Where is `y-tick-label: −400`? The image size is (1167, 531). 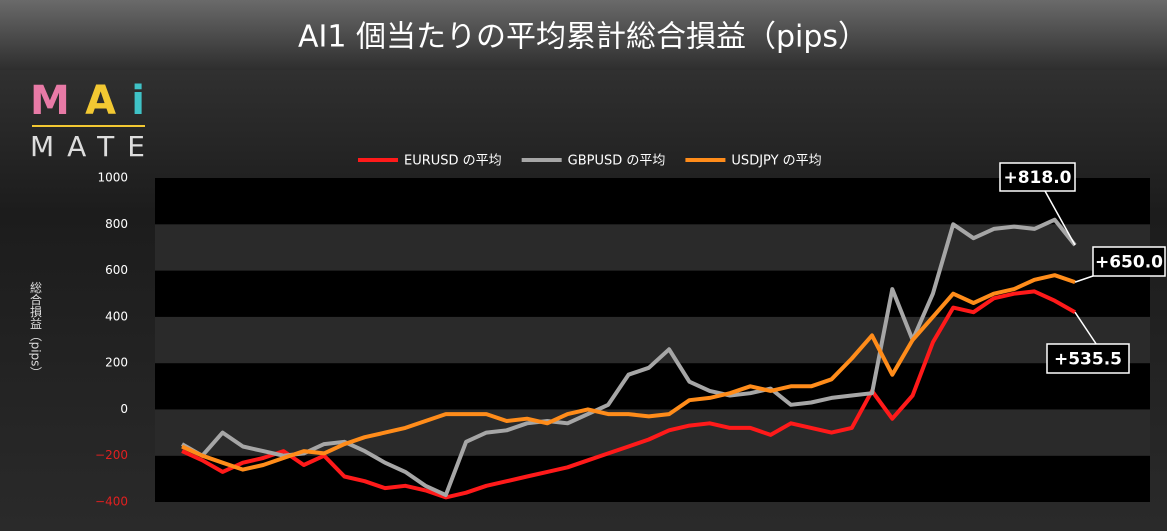
y-tick-label: −400 is located at coordinates (111, 502).